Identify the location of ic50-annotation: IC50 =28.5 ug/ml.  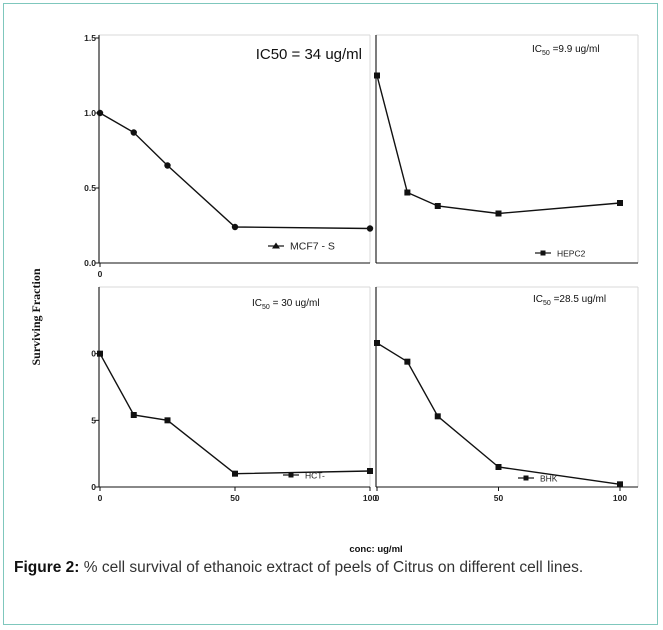
(569, 300).